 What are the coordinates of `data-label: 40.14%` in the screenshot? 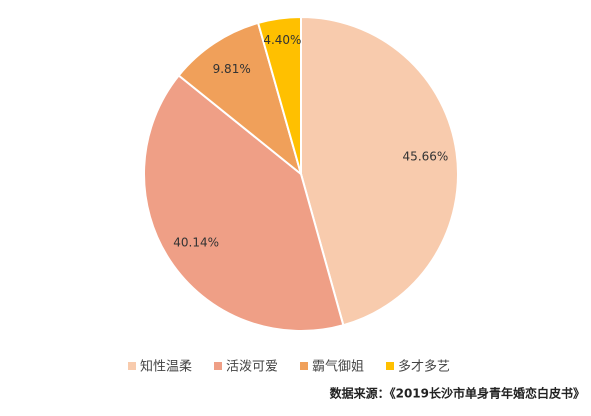 It's located at (196, 243).